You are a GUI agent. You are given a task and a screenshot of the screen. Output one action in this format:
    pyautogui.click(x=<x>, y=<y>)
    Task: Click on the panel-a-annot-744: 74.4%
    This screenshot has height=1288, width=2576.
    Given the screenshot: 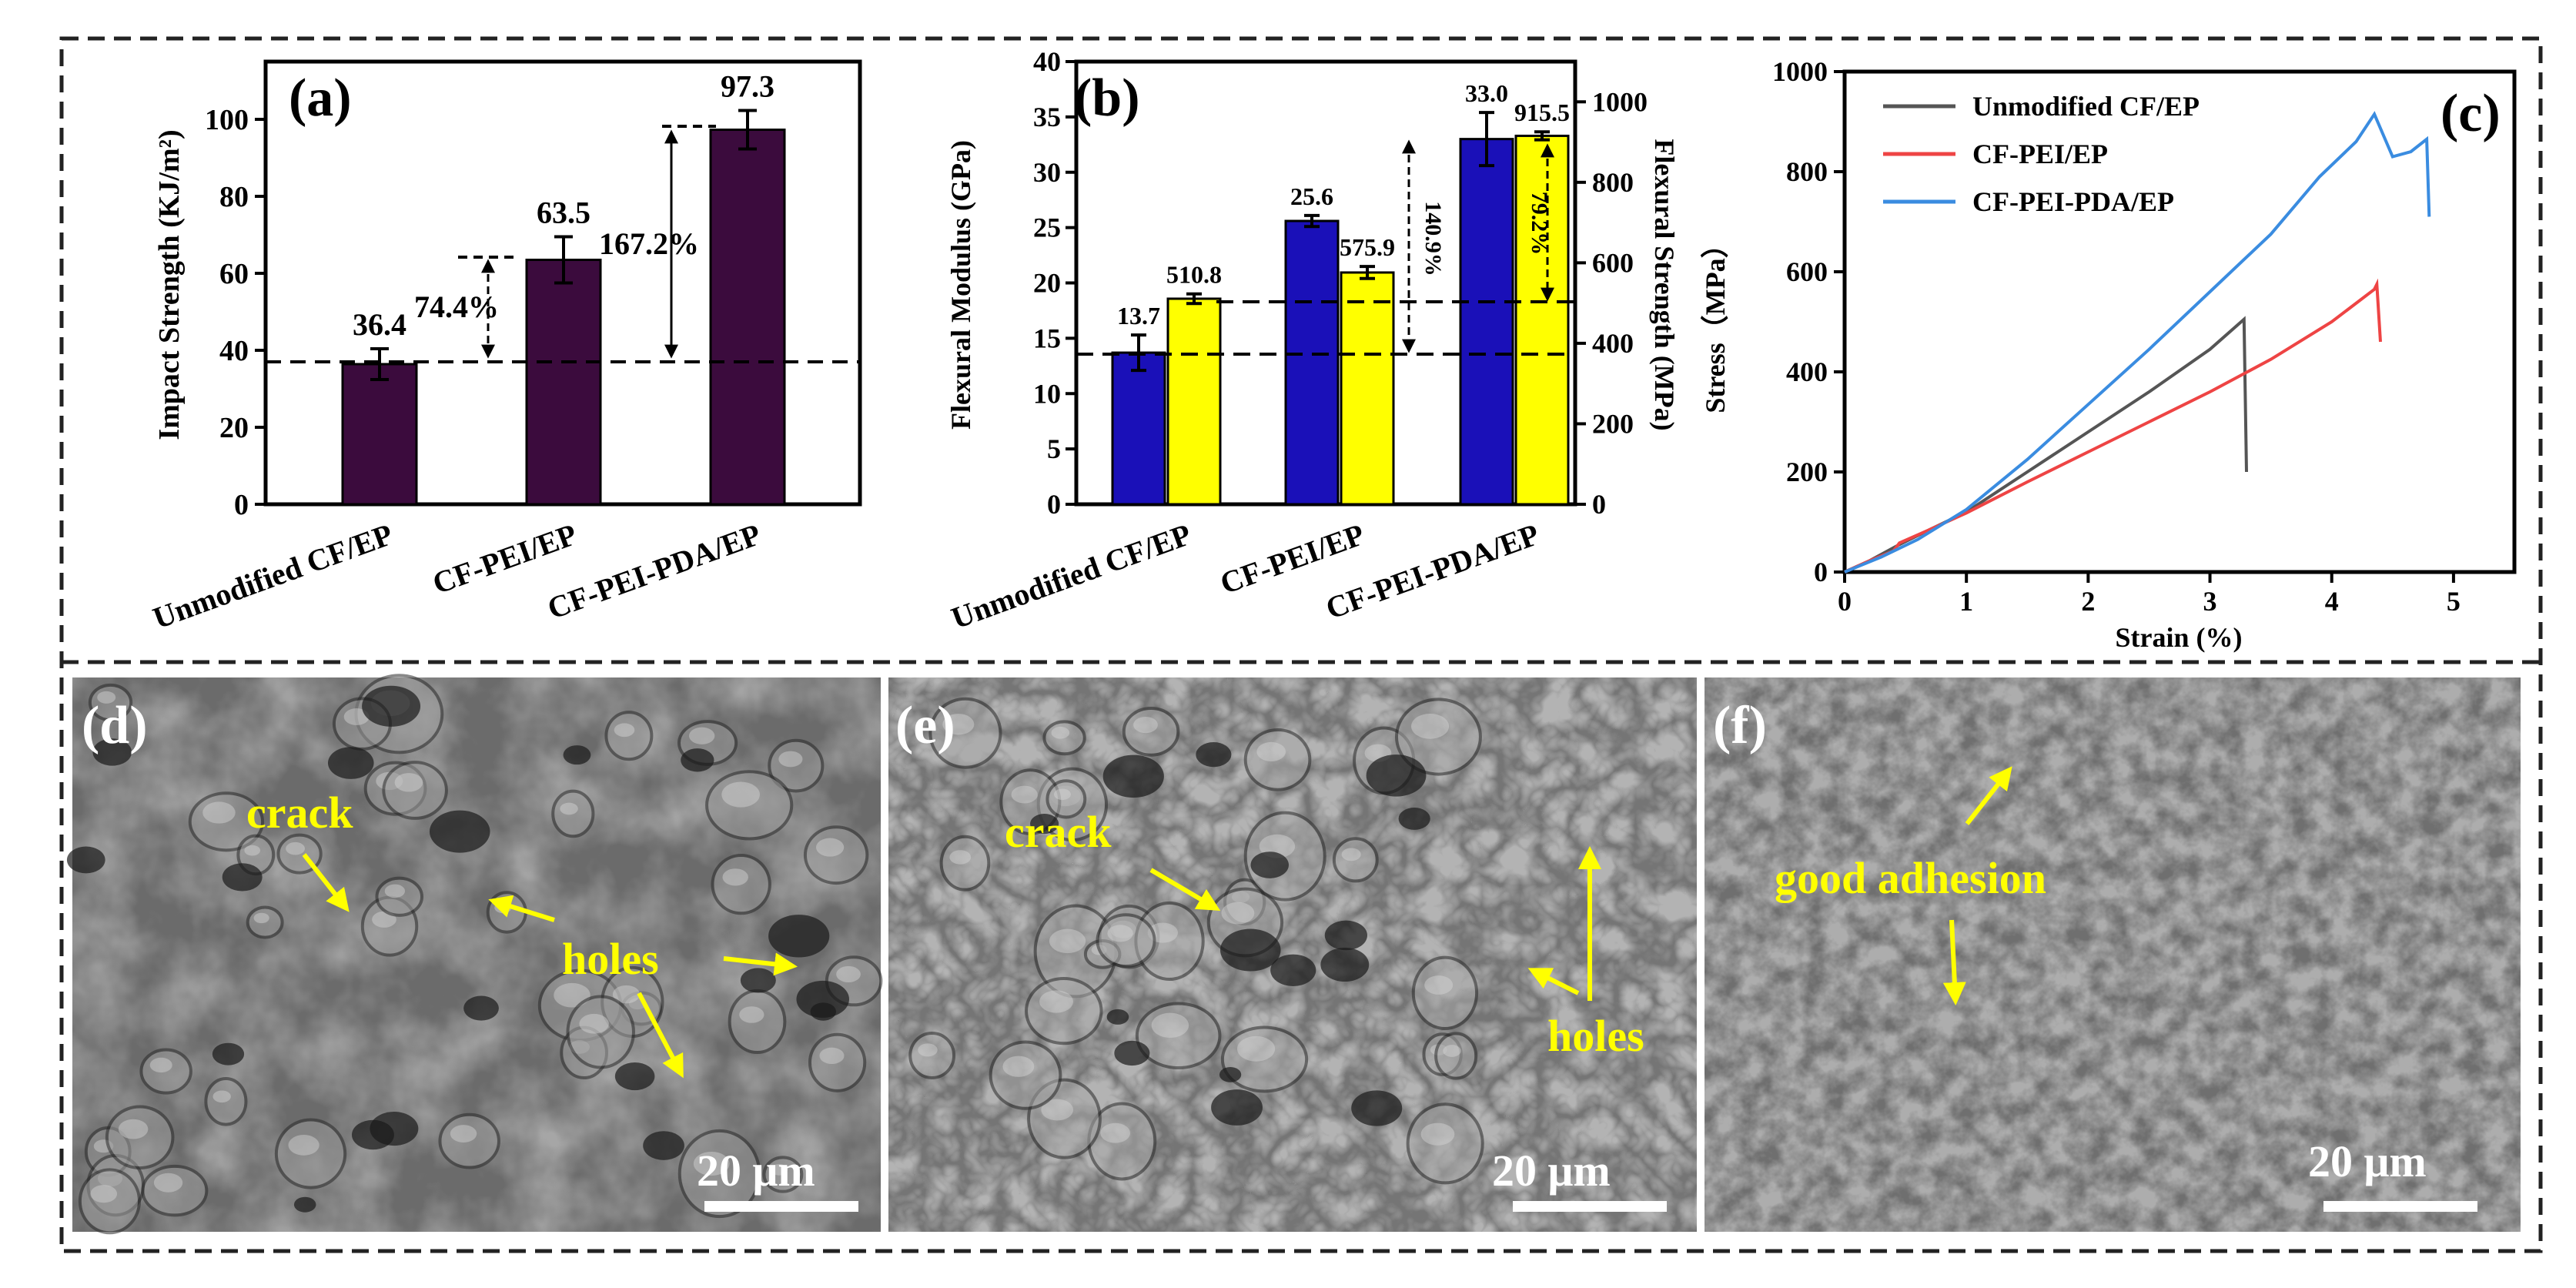 What is the action you would take?
    pyautogui.click(x=457, y=307)
    